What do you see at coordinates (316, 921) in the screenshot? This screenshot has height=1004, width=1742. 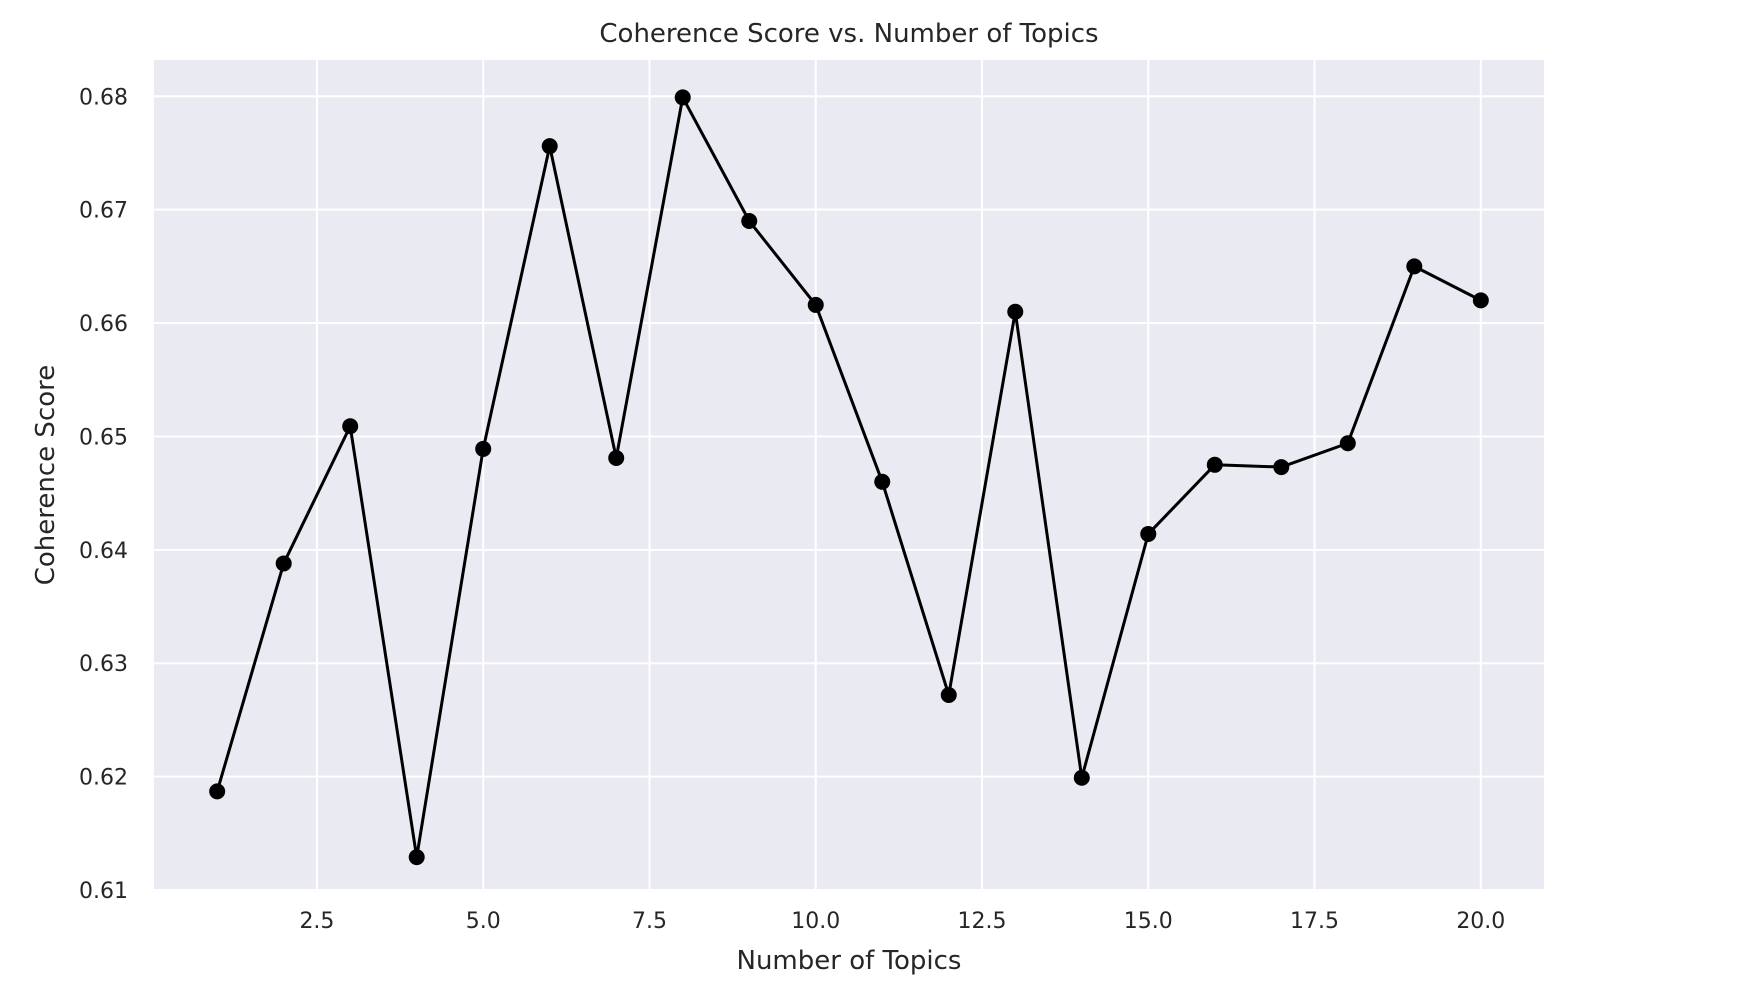 I see `x-tick-label: 2.5` at bounding box center [316, 921].